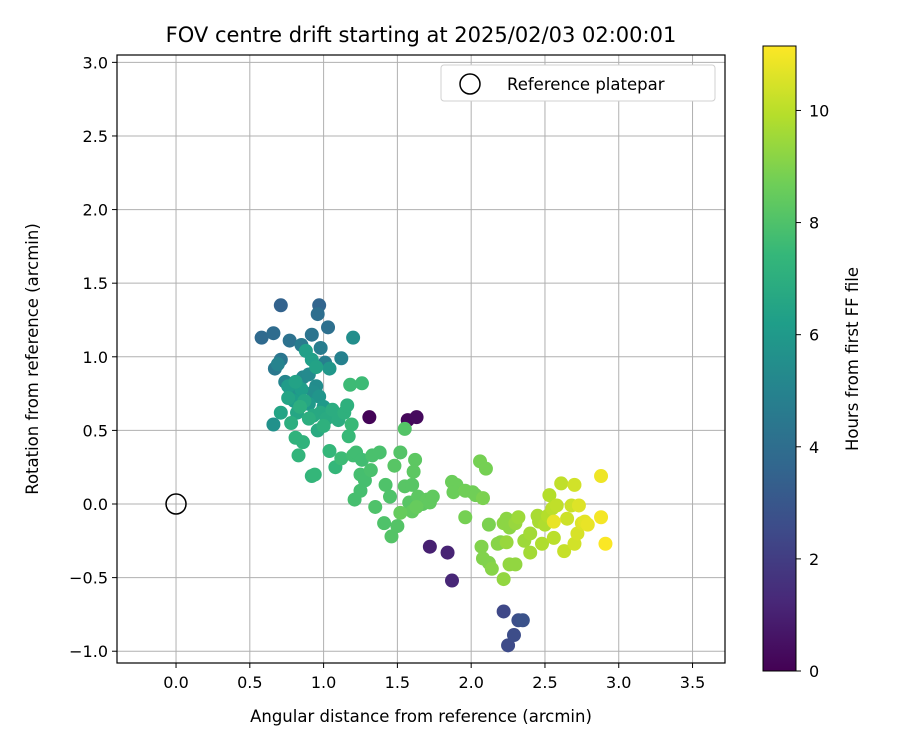  Describe the element at coordinates (434, 677) in the screenshot. I see `x-axis-ticks: 0.0 0.5 1.0 1.5 2.0 2.5 3.0 3.5` at that location.